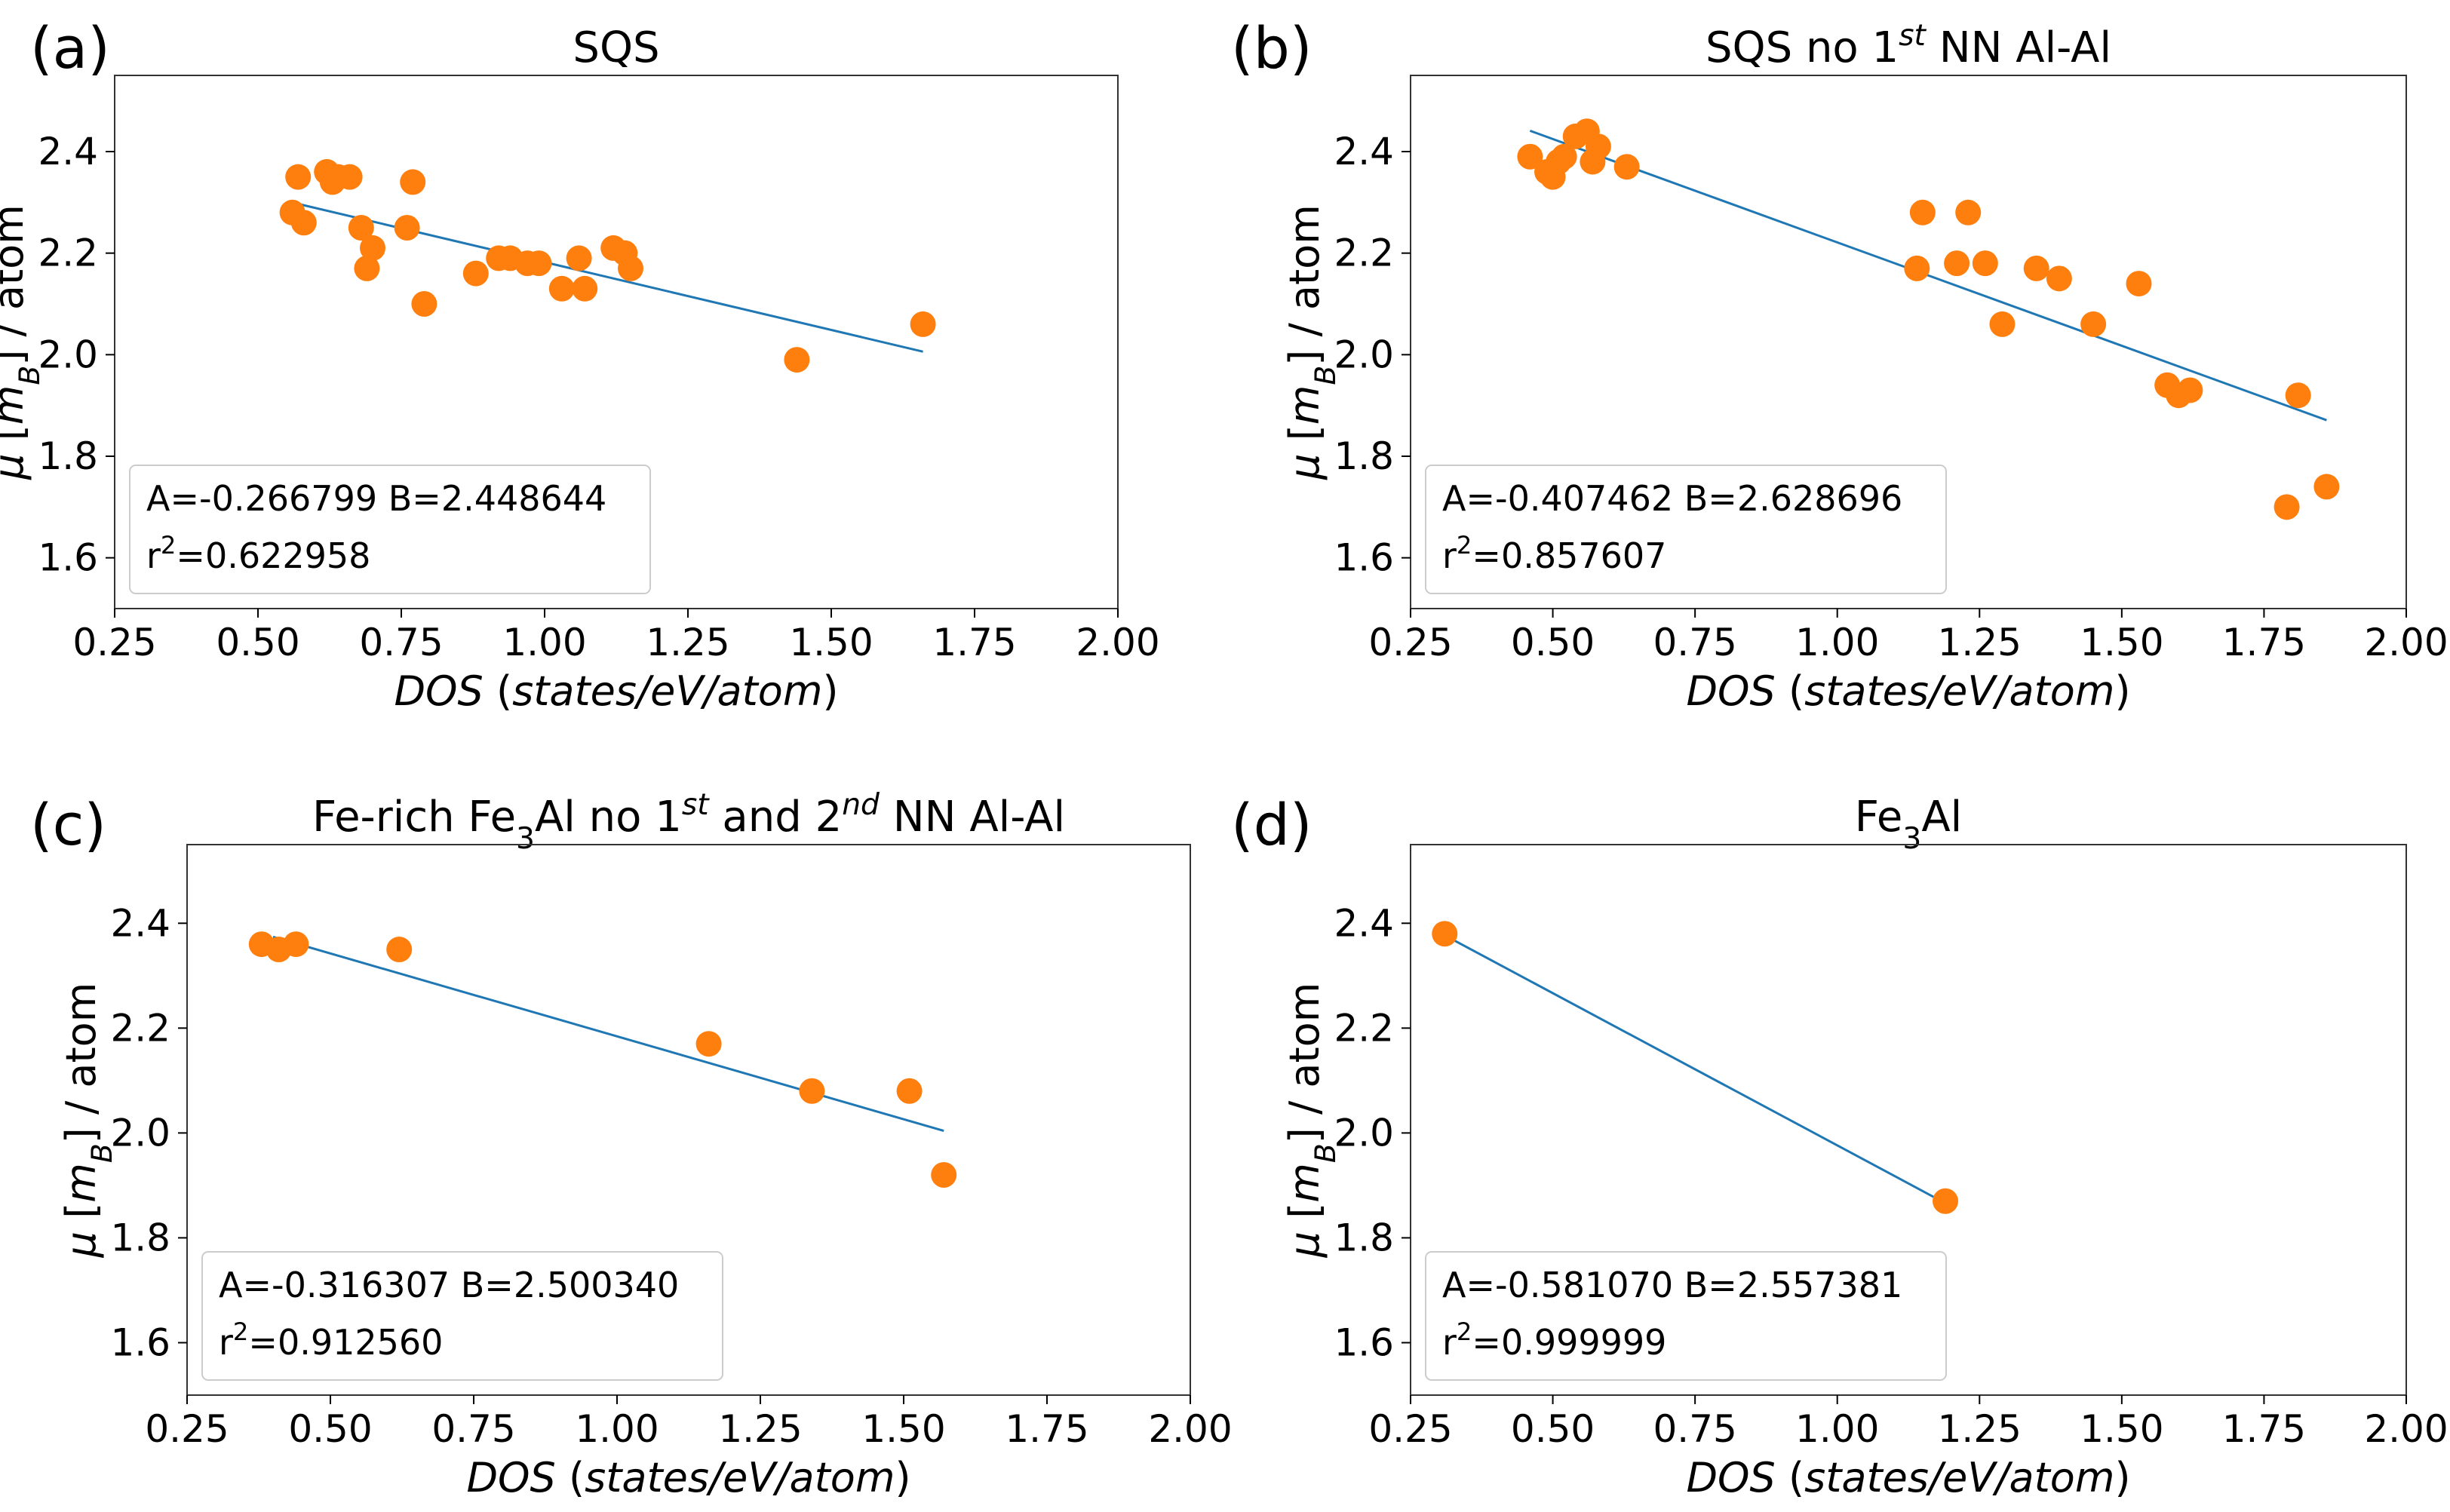 This screenshot has width=2450, height=1512. I want to click on y-tick-label: 2.2, so click(140, 1028).